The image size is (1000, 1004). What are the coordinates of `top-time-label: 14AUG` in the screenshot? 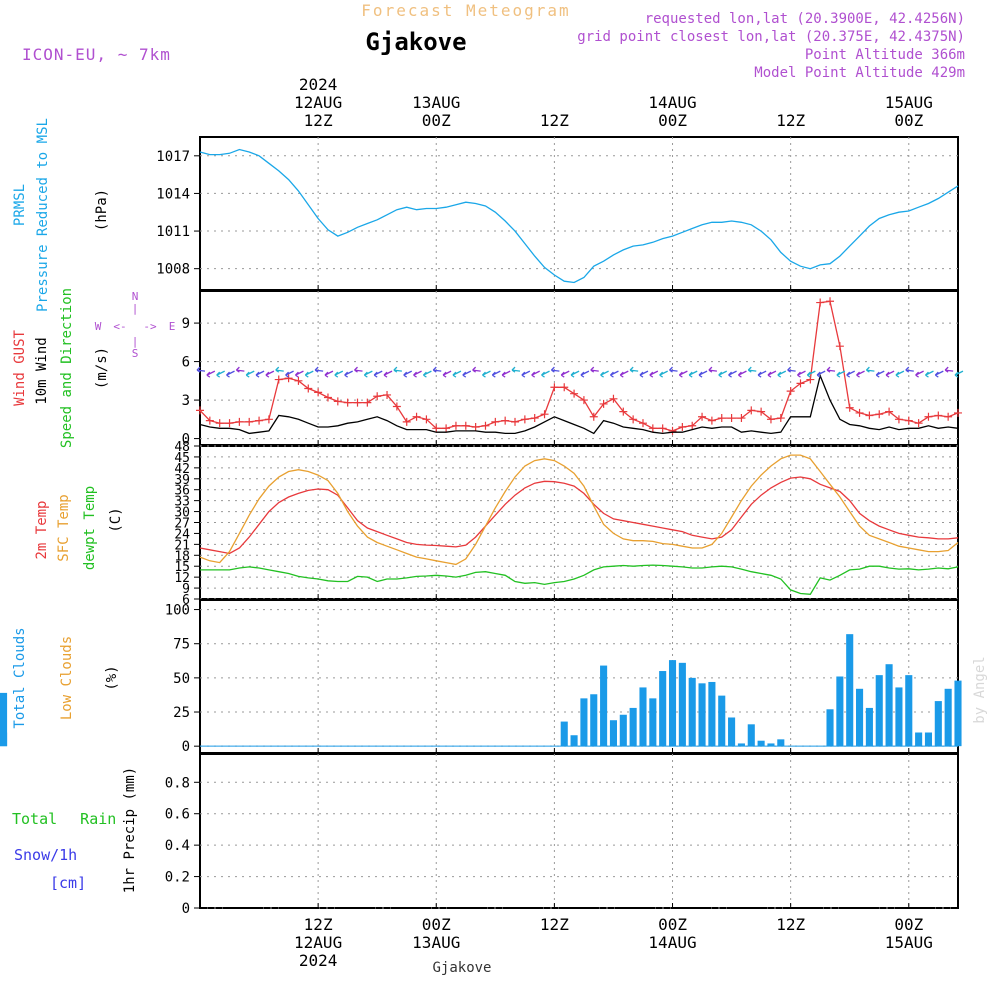 It's located at (672, 102).